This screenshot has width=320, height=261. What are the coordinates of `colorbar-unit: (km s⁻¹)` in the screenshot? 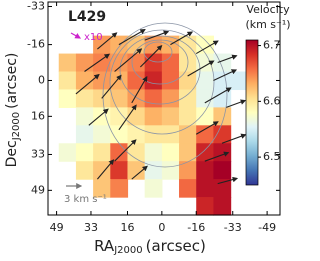 It's located at (267, 24).